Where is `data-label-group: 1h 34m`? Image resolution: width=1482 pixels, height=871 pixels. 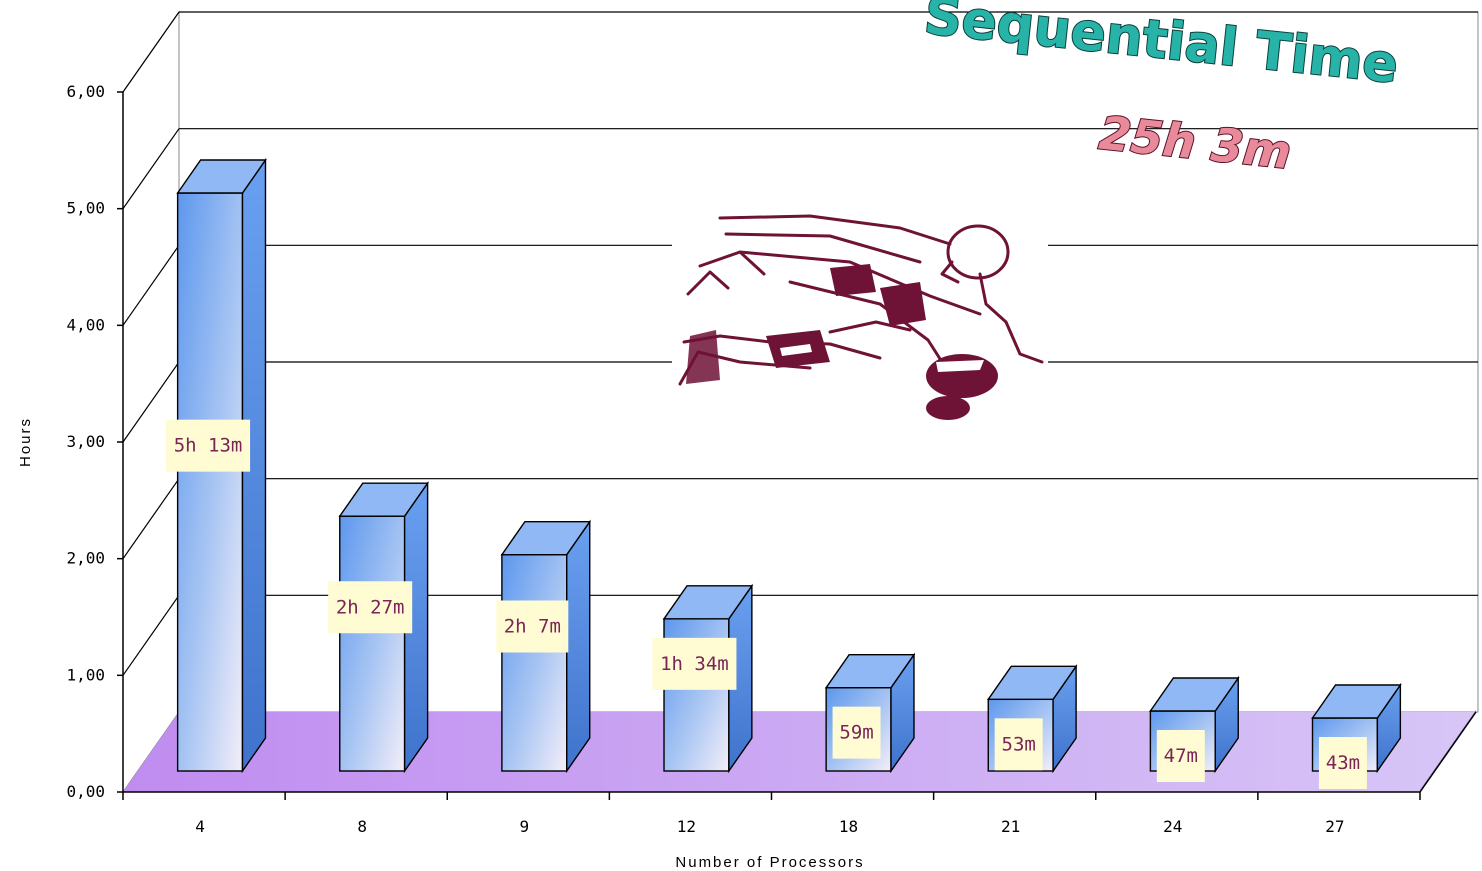
data-label-group: 1h 34m is located at coordinates (694, 663).